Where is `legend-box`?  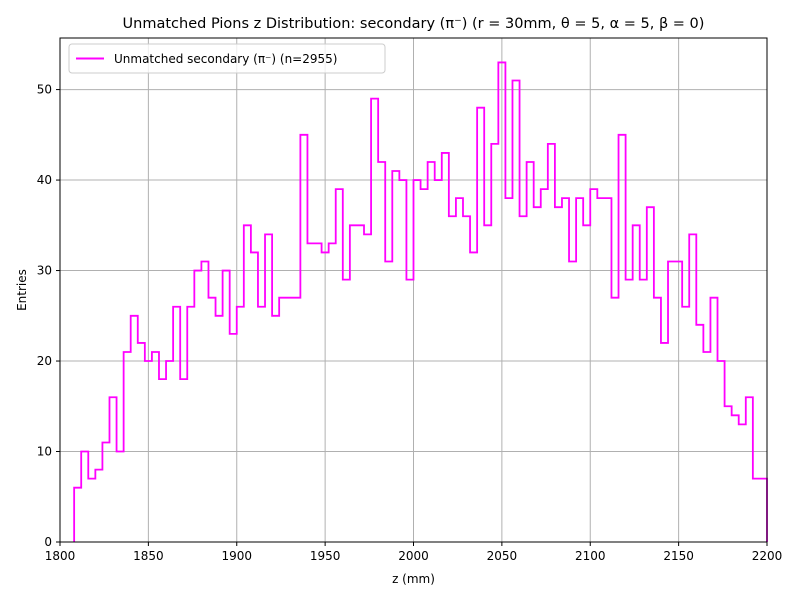
legend-box is located at coordinates (227, 58).